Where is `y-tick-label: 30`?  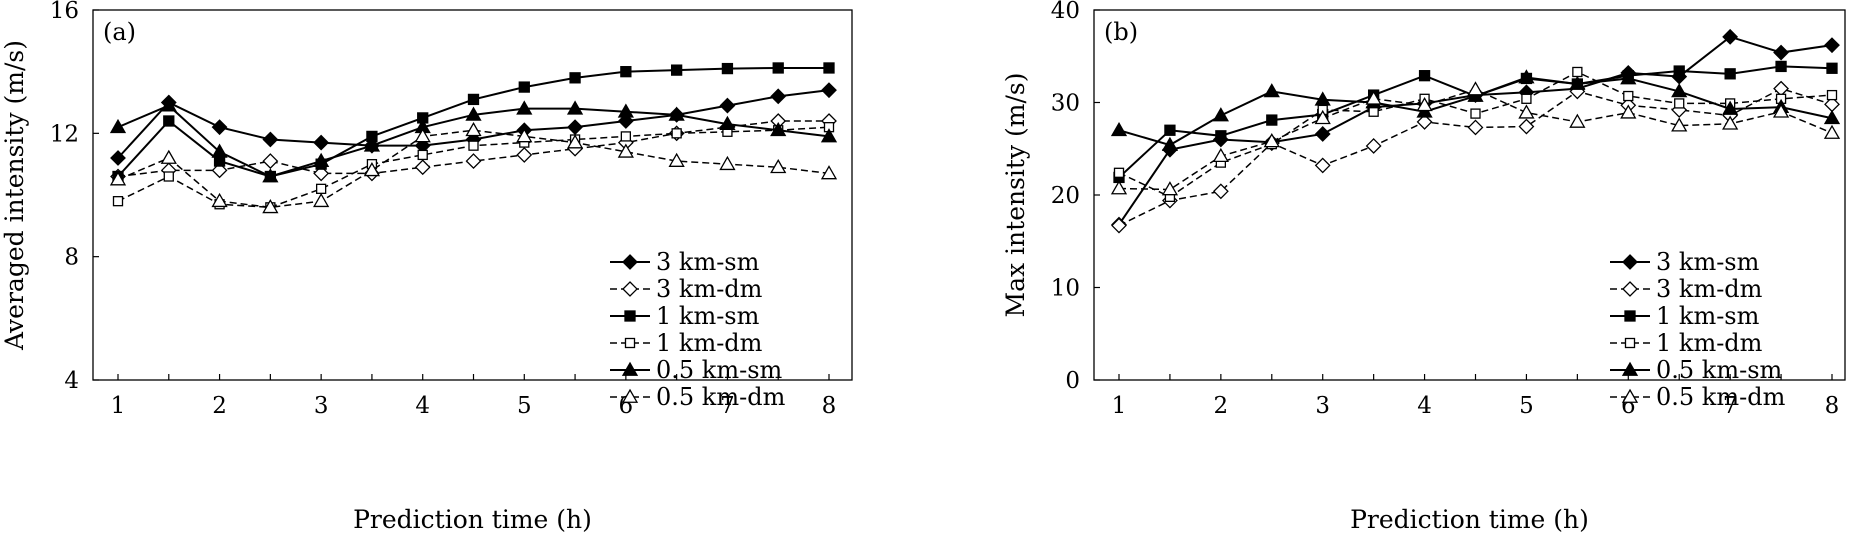 y-tick-label: 30 is located at coordinates (1065, 104).